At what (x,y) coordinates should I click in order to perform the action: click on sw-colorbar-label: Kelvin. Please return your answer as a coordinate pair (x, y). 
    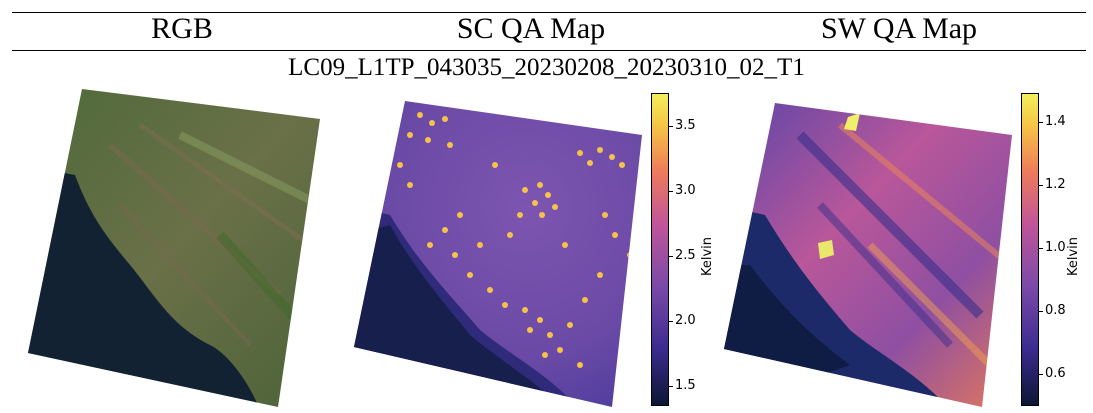
    Looking at the image, I should click on (1073, 256).